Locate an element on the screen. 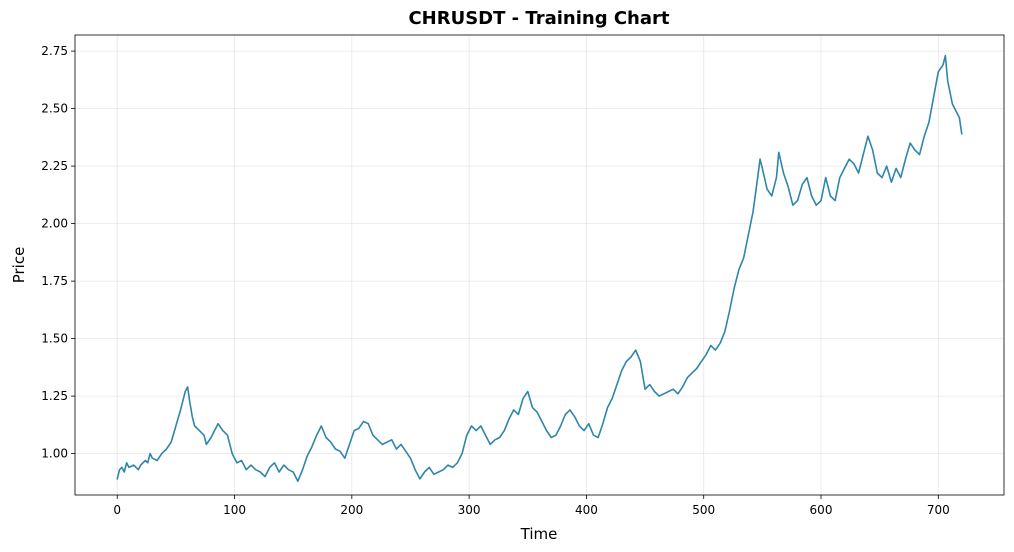 The image size is (1014, 552). x-tick-label: 600 is located at coordinates (821, 510).